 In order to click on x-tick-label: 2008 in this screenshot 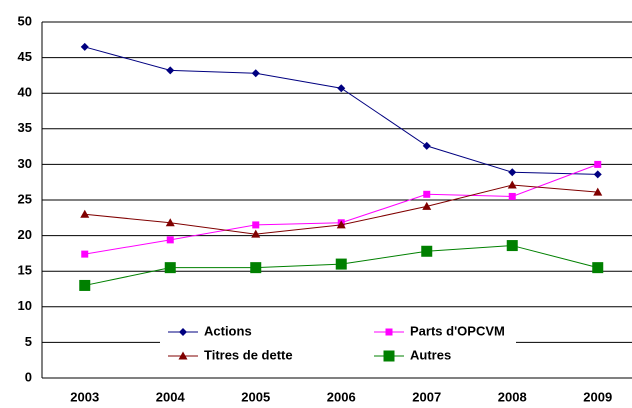, I will do `click(512, 396)`.